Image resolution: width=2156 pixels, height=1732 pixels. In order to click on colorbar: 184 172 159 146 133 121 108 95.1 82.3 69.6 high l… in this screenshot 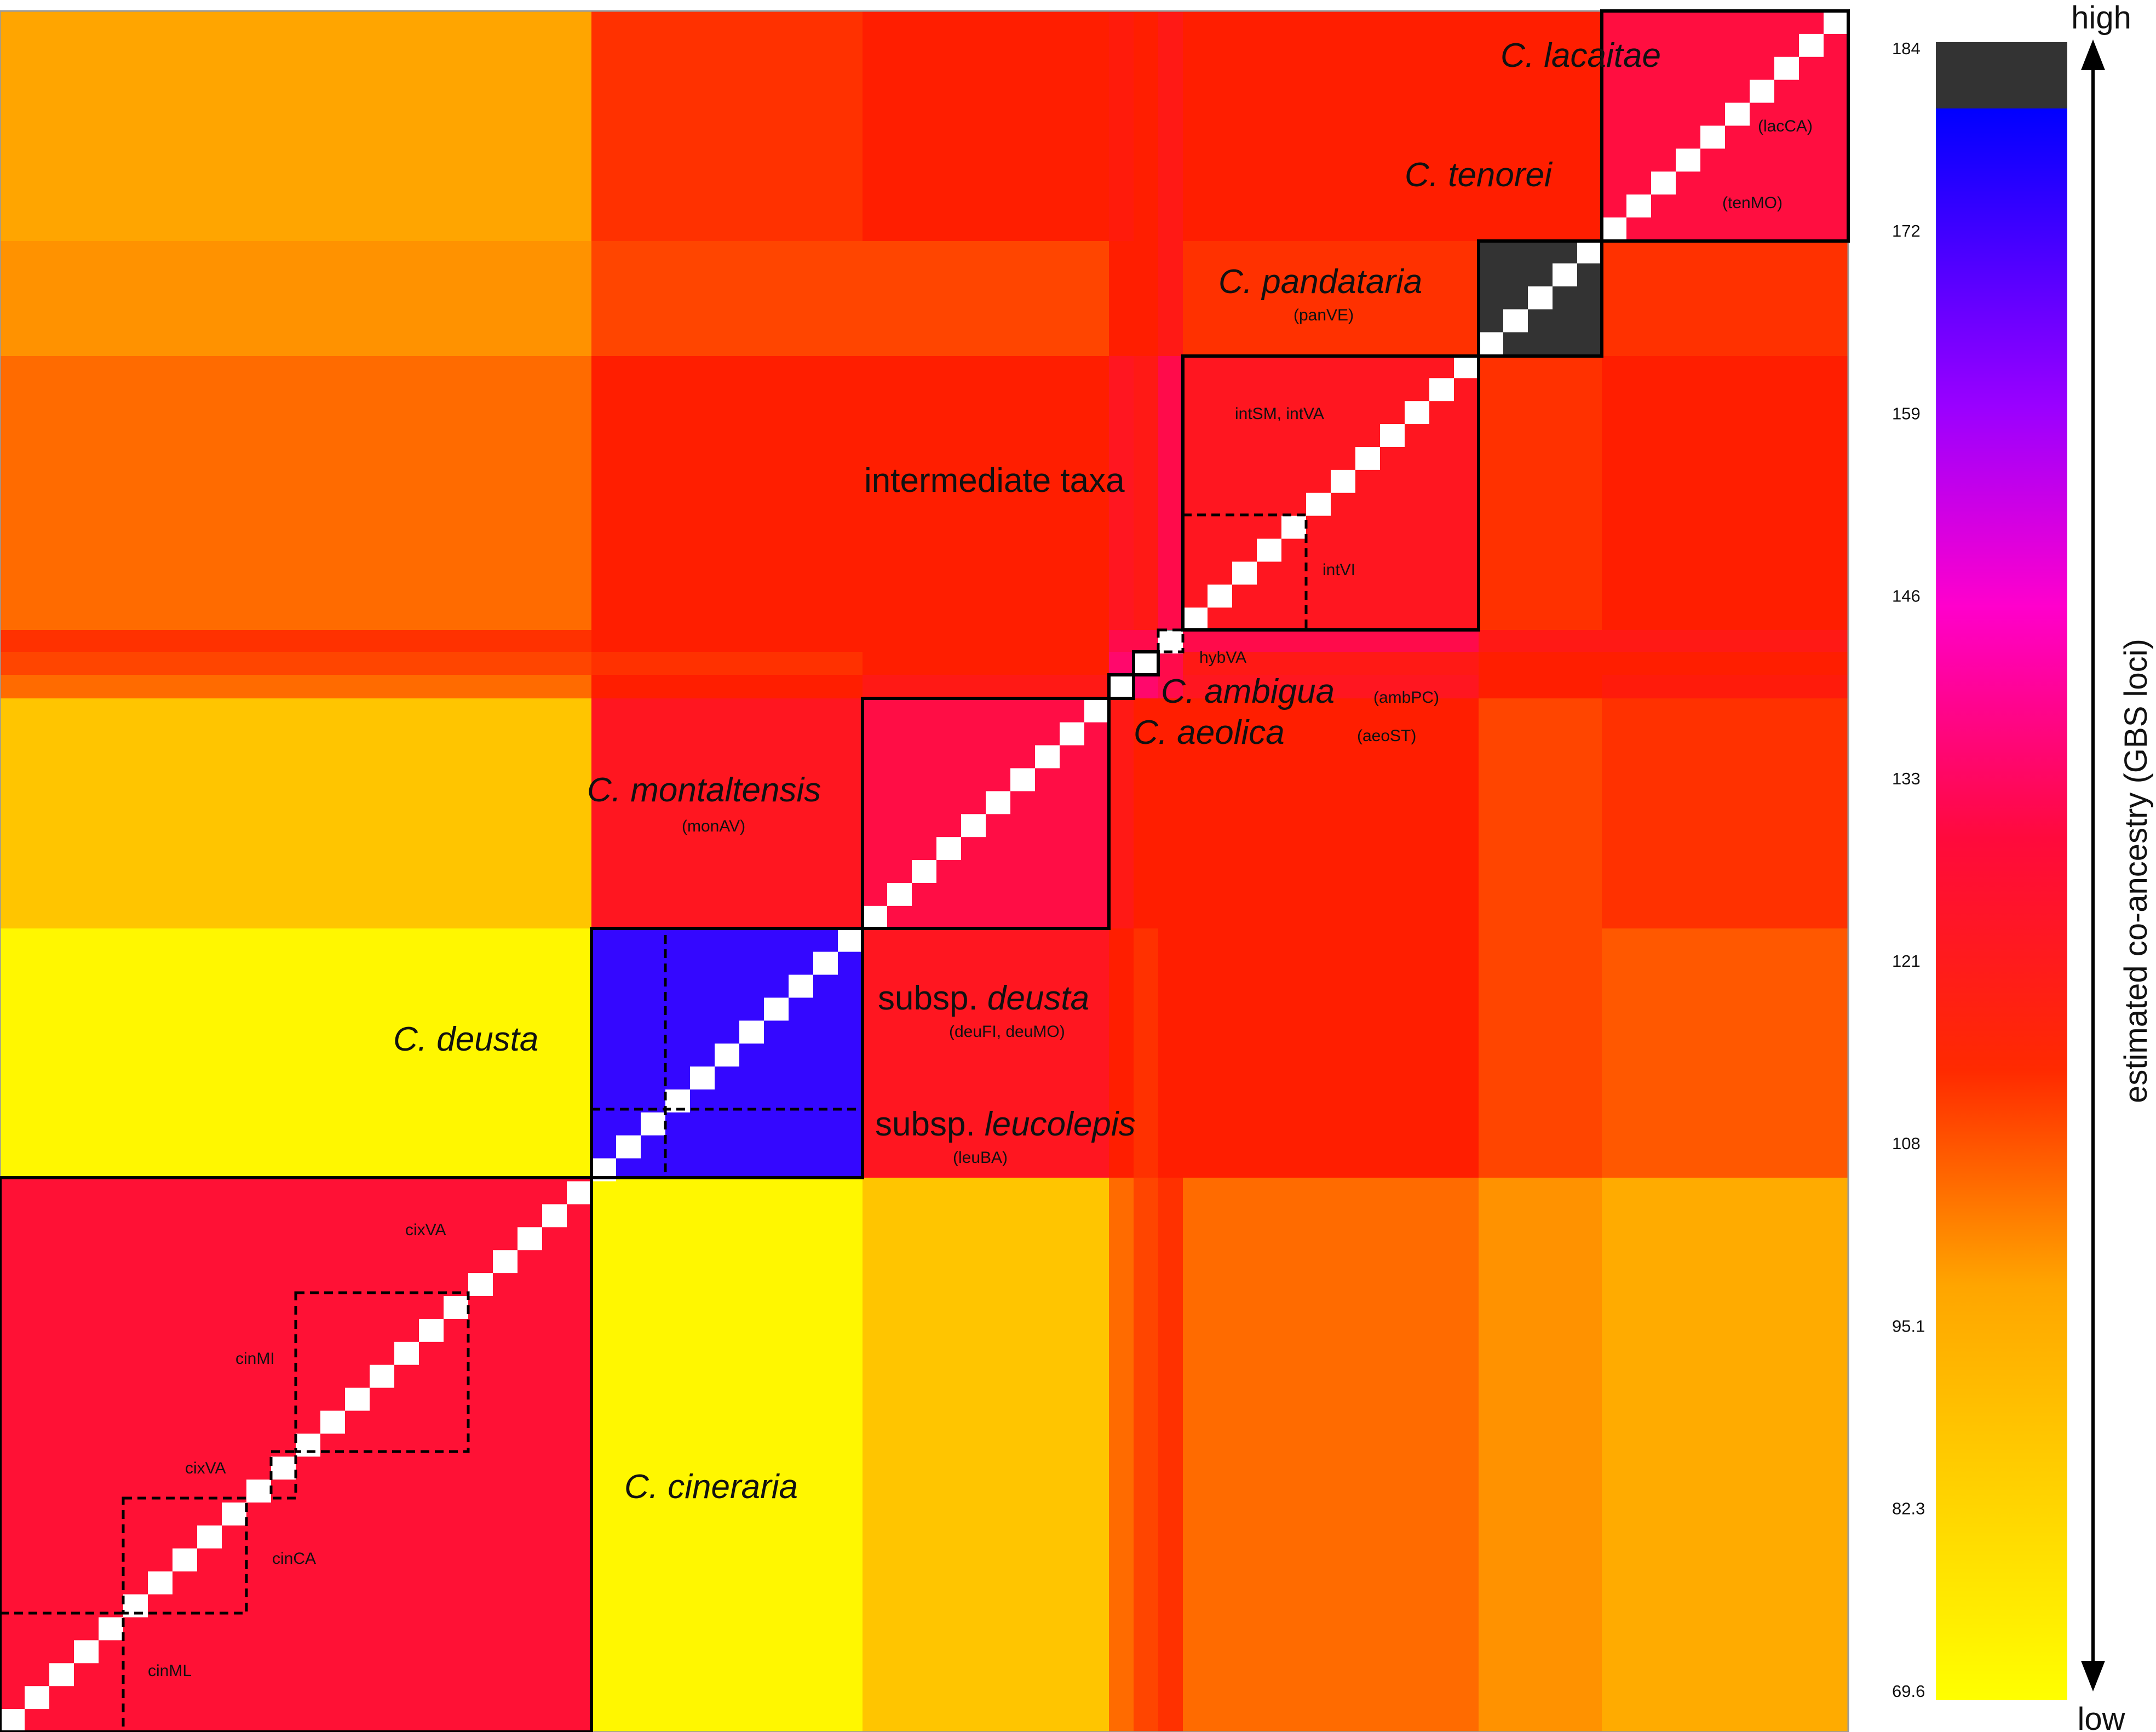, I will do `click(2023, 866)`.